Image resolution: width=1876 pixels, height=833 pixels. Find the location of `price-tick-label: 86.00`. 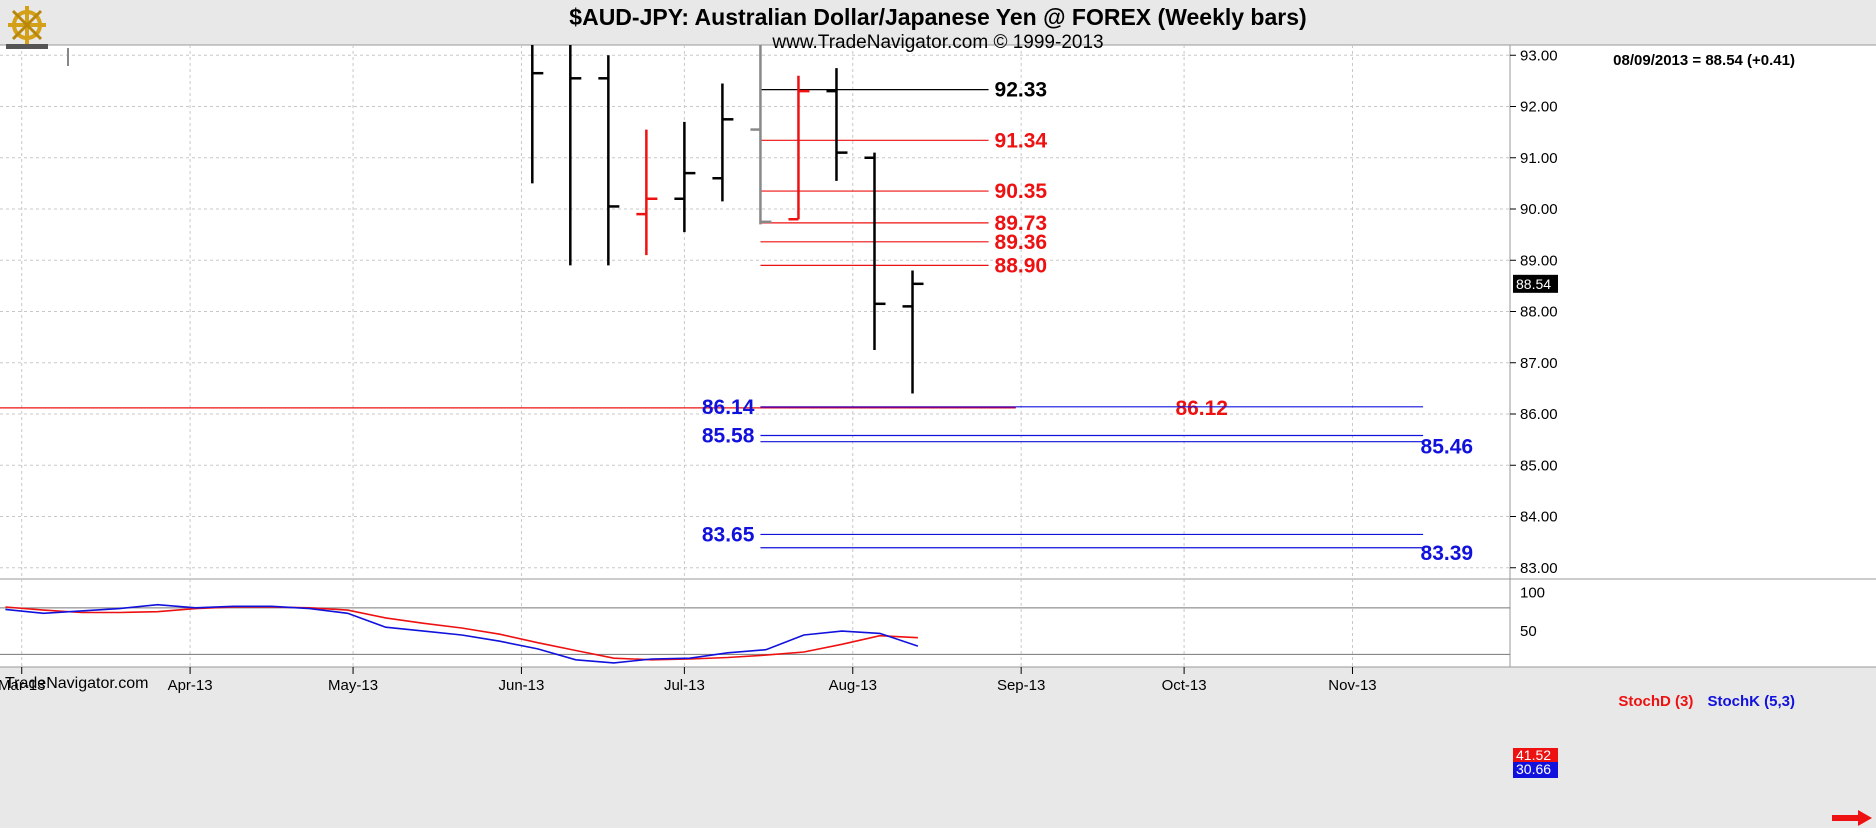

price-tick-label: 86.00 is located at coordinates (1539, 414).